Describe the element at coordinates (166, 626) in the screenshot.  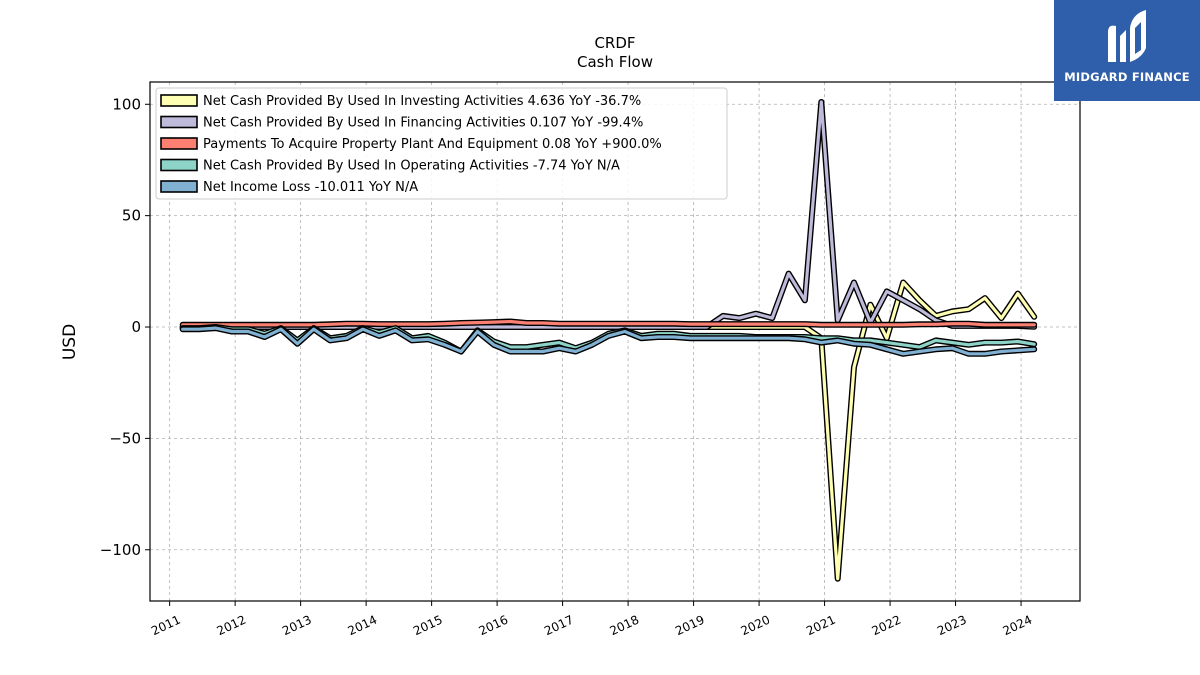
I see `x-tick-label: 2011` at that location.